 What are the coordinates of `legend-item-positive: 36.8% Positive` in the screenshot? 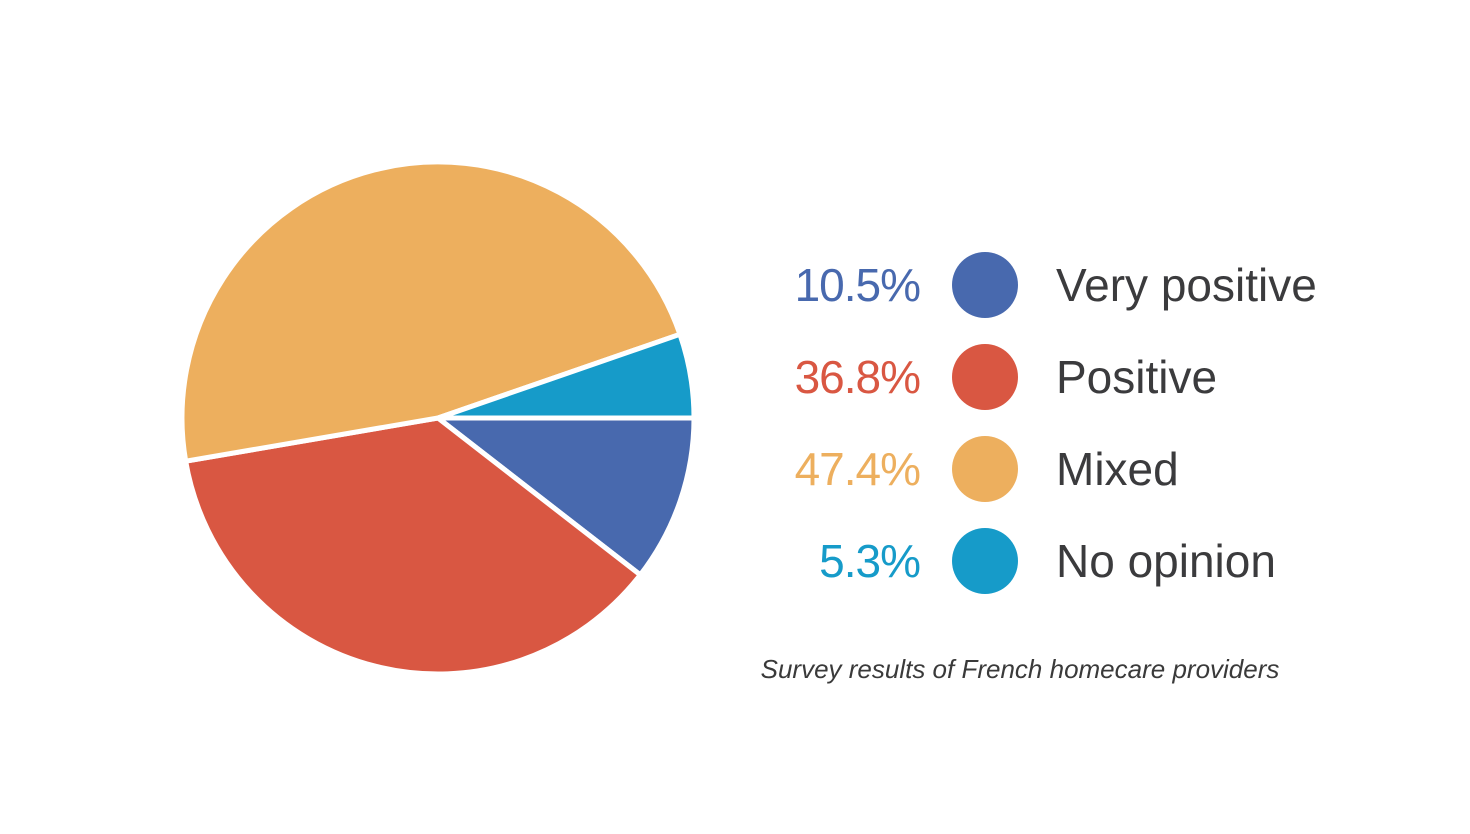 It's located at (1038, 377).